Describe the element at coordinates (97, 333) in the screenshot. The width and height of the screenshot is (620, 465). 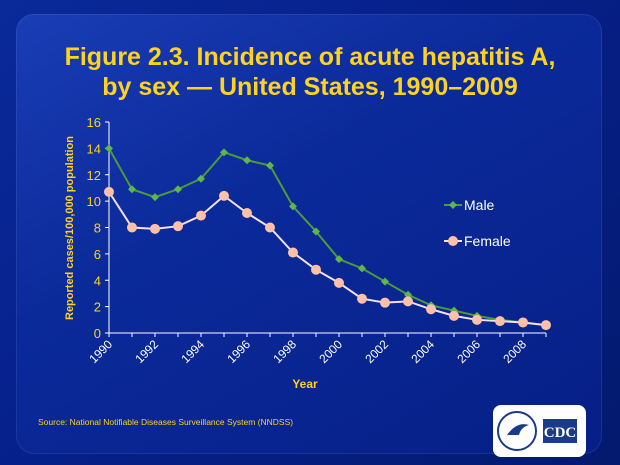
I see `y-tick-label: 0` at that location.